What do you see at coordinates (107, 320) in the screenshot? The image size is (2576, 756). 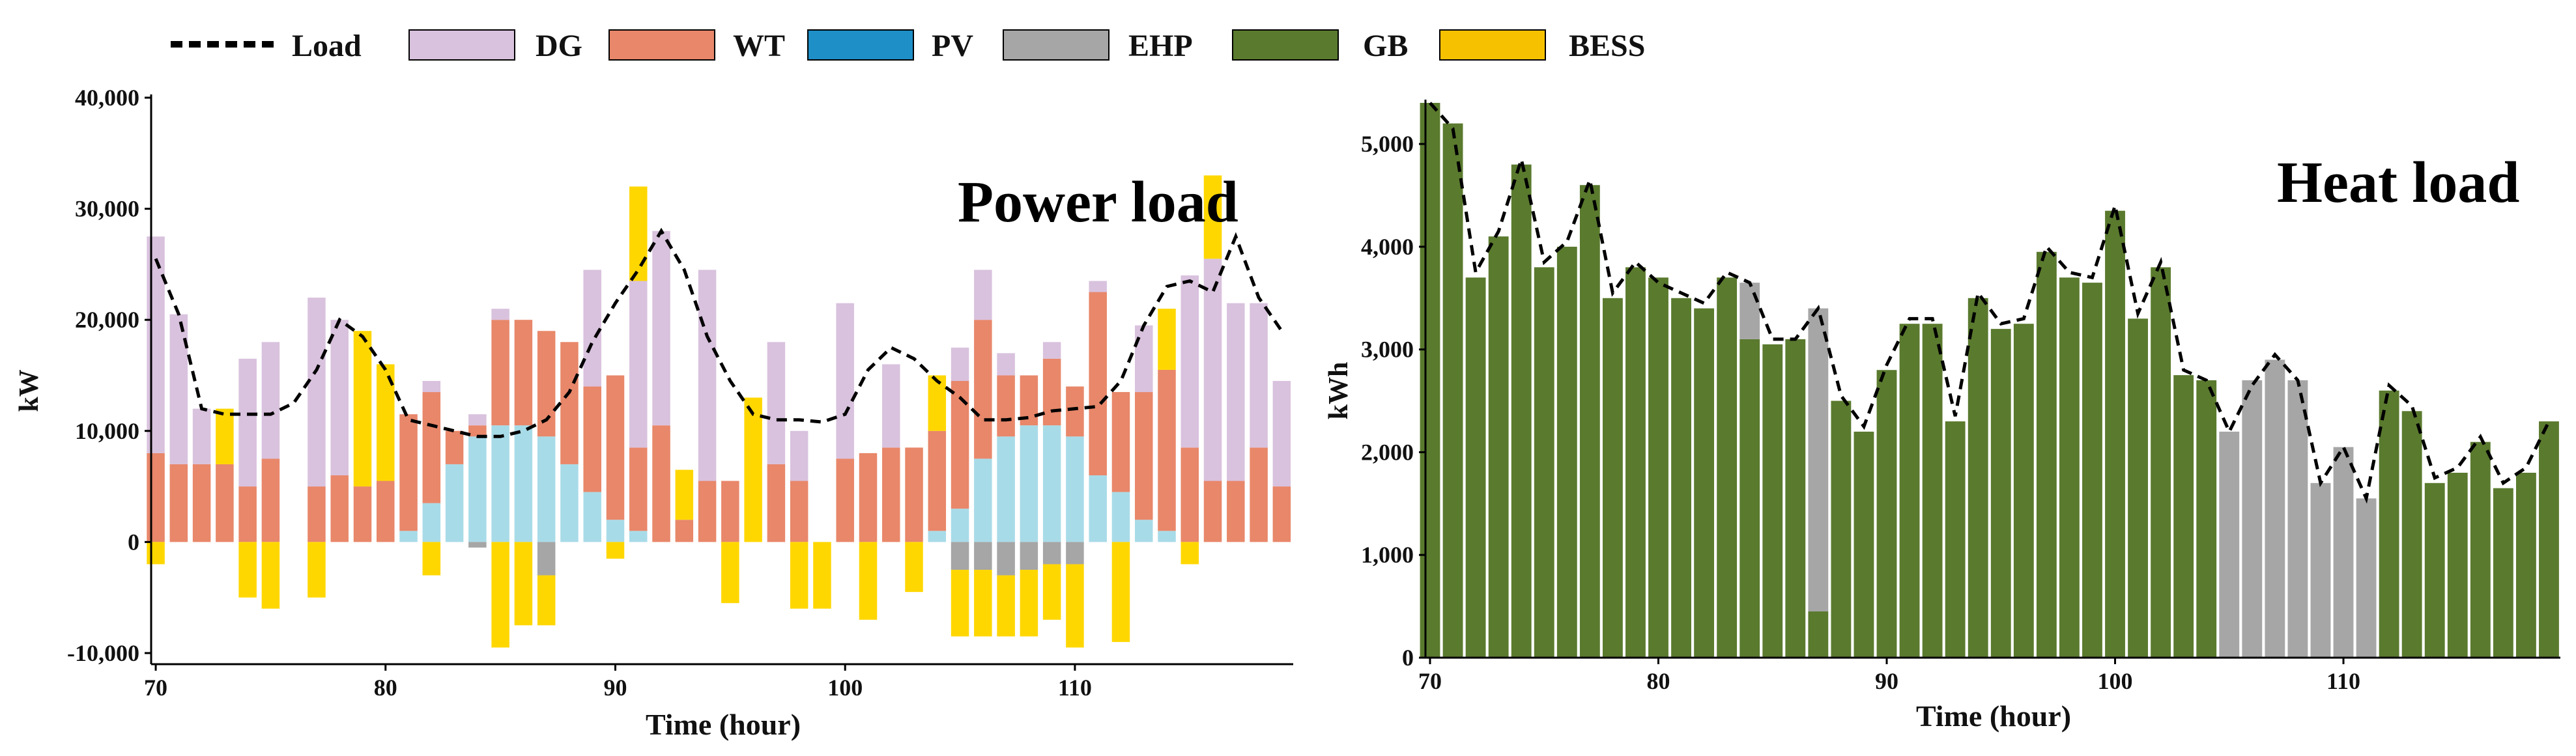 I see `power-y-tick-label: 20,000` at bounding box center [107, 320].